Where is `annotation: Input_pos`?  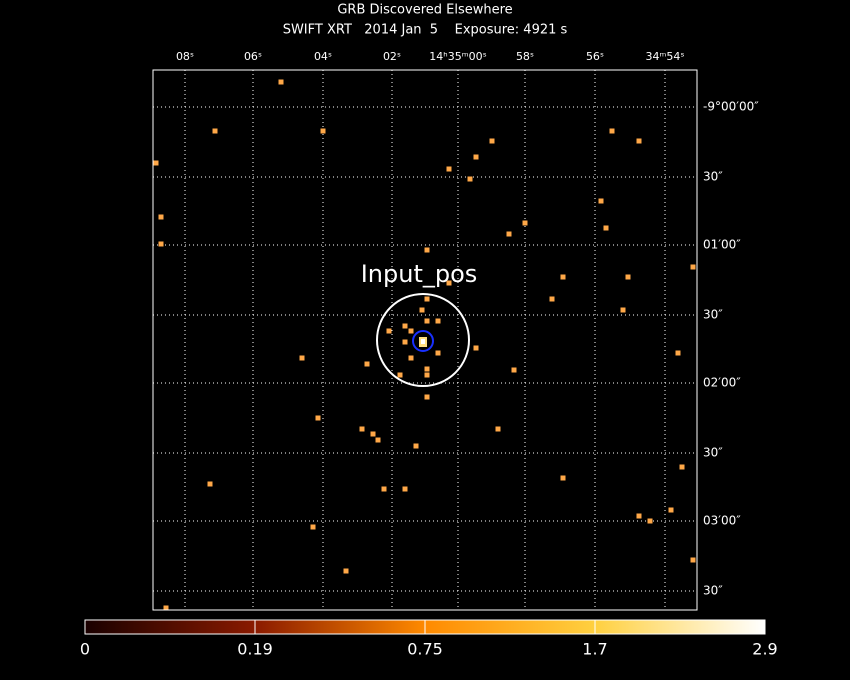 annotation: Input_pos is located at coordinates (419, 274).